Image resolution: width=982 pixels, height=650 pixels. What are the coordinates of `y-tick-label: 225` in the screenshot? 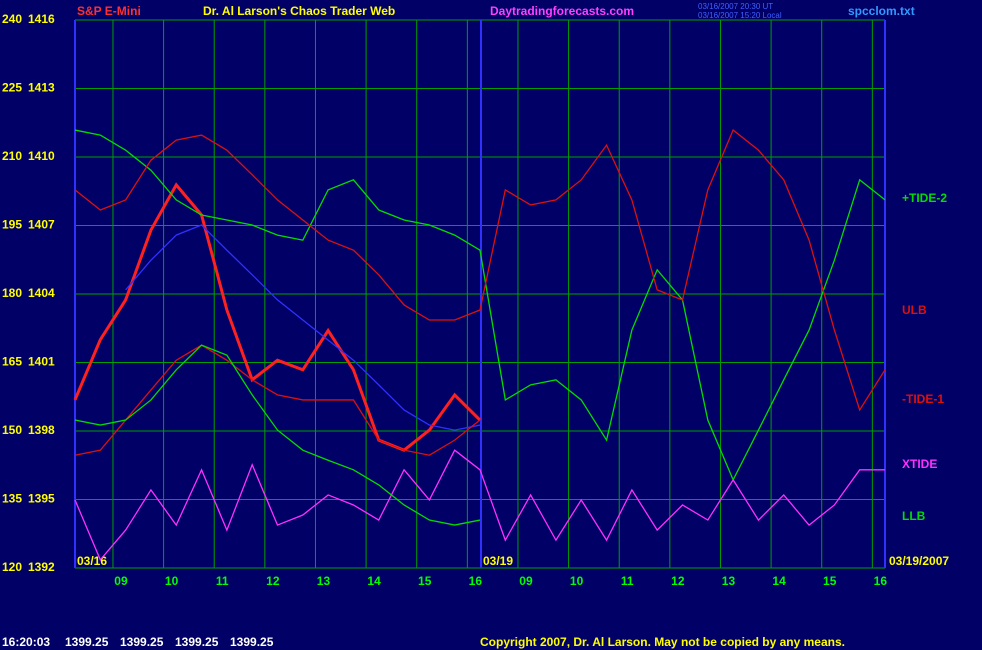 It's located at (12, 88).